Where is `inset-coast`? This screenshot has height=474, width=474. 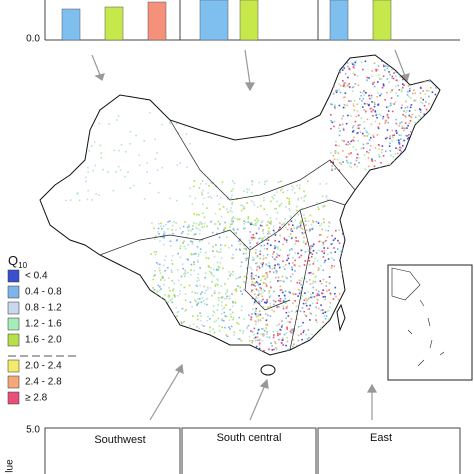 inset-coast is located at coordinates (406, 284).